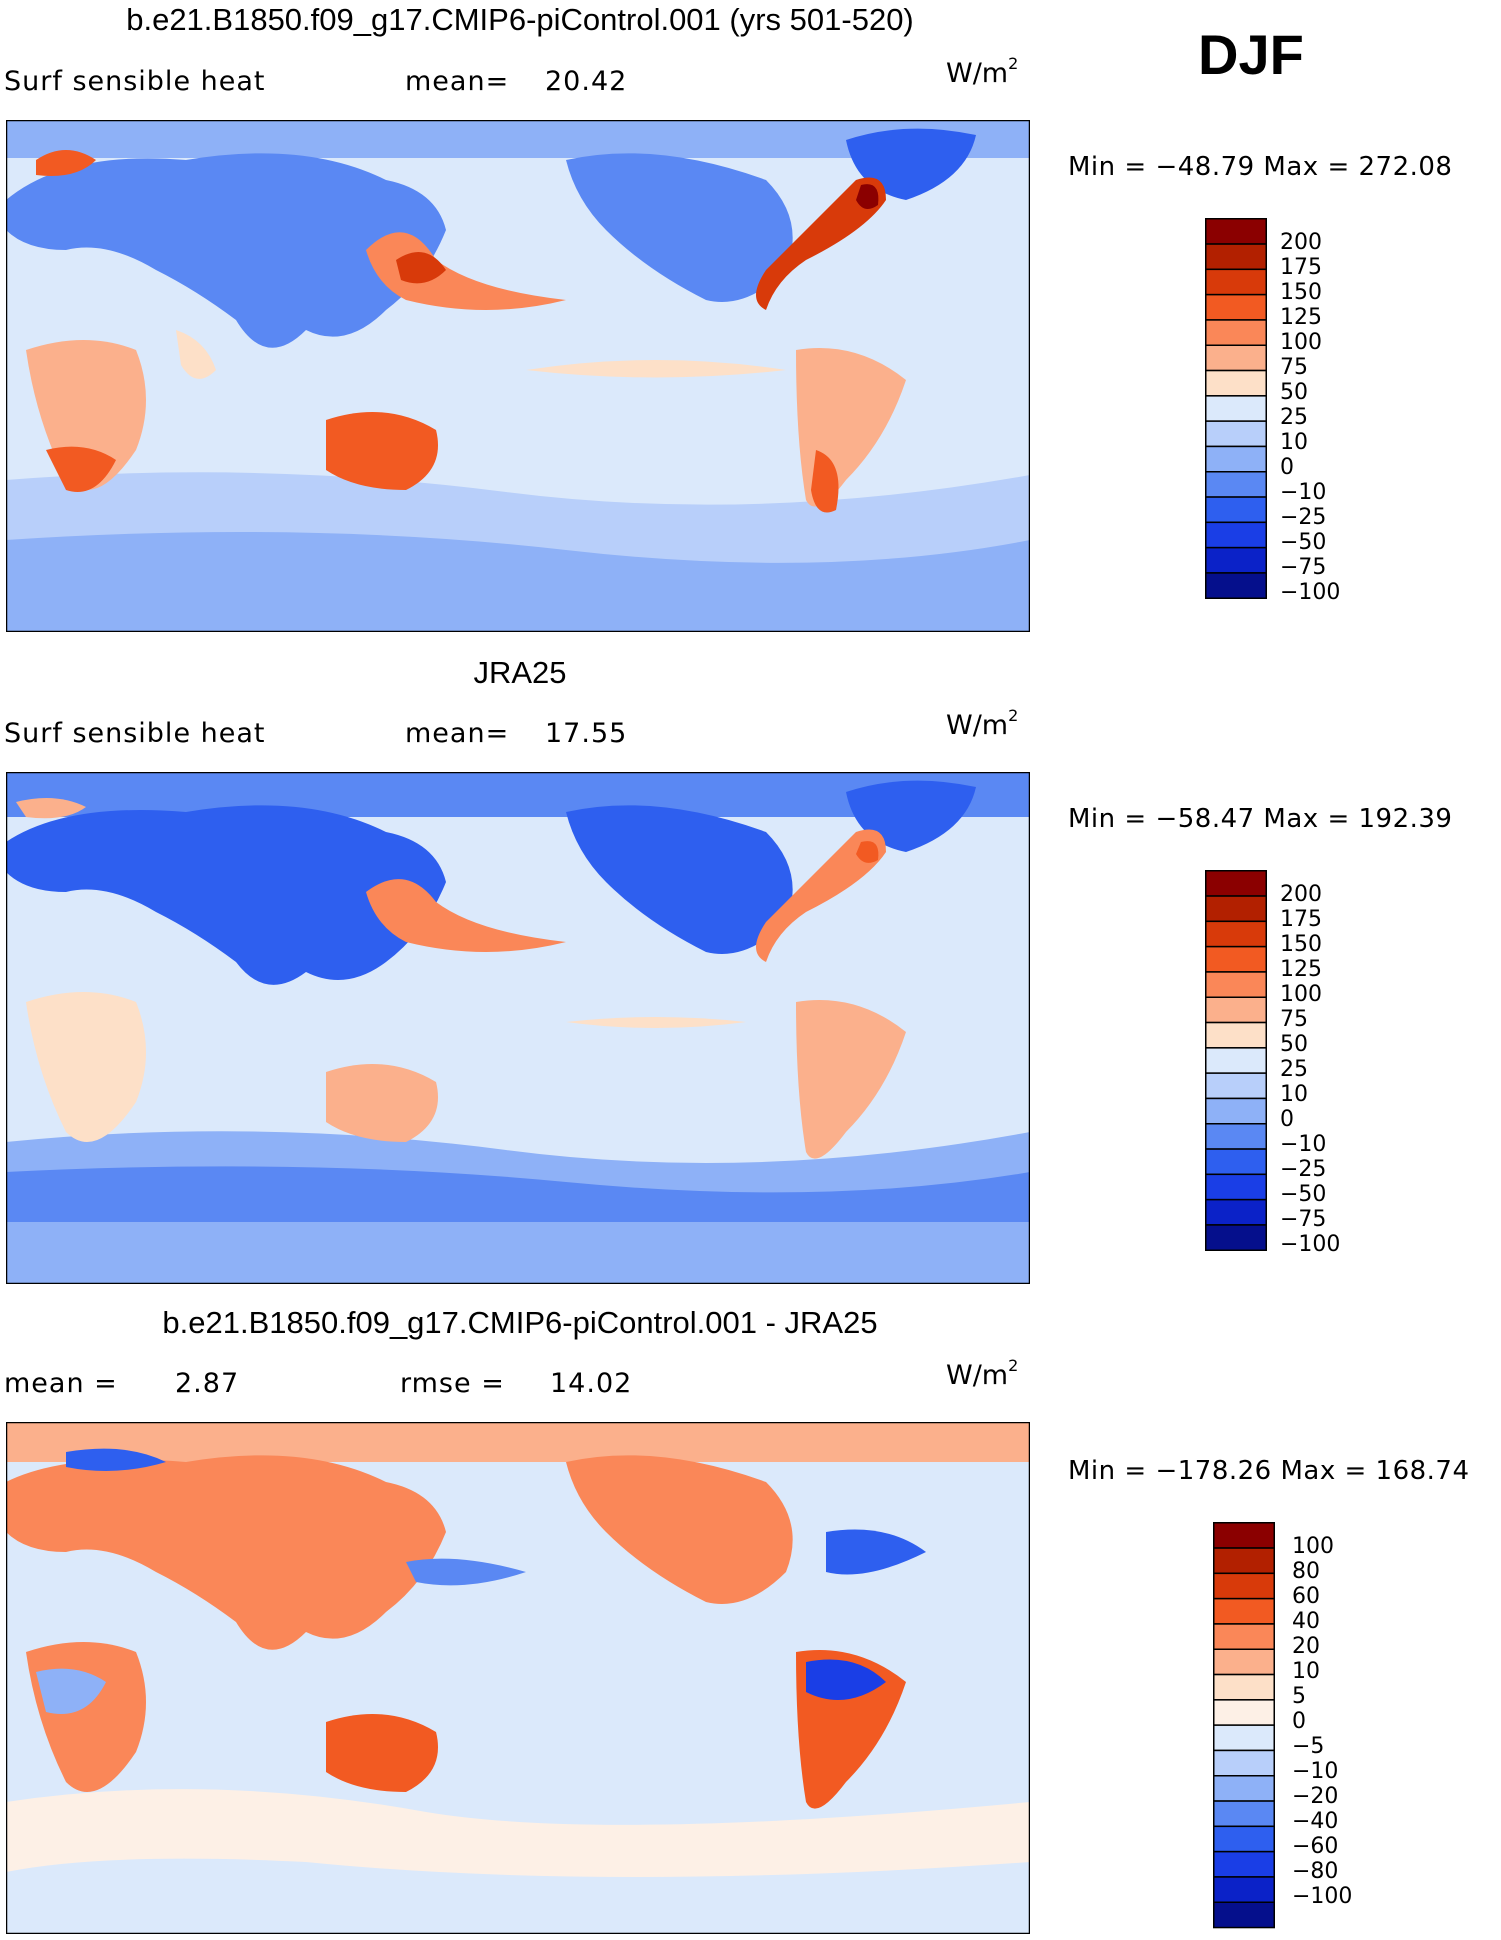 This screenshot has height=1940, width=1501. What do you see at coordinates (1301, 969) in the screenshot?
I see `cb2-label: 125` at bounding box center [1301, 969].